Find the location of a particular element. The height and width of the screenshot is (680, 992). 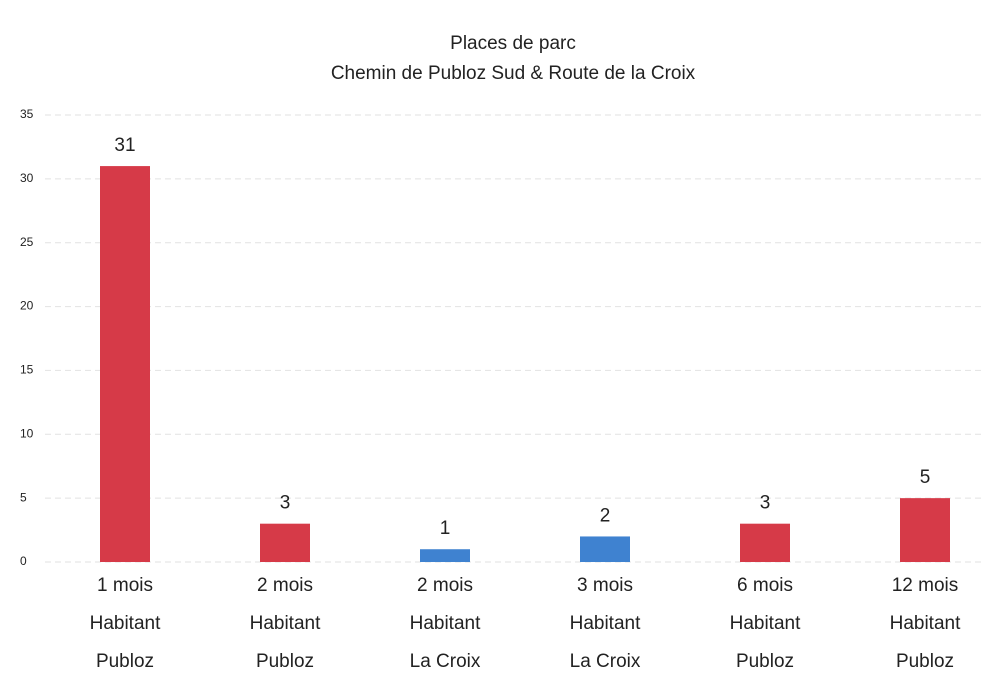

value-label: 5 is located at coordinates (925, 477).